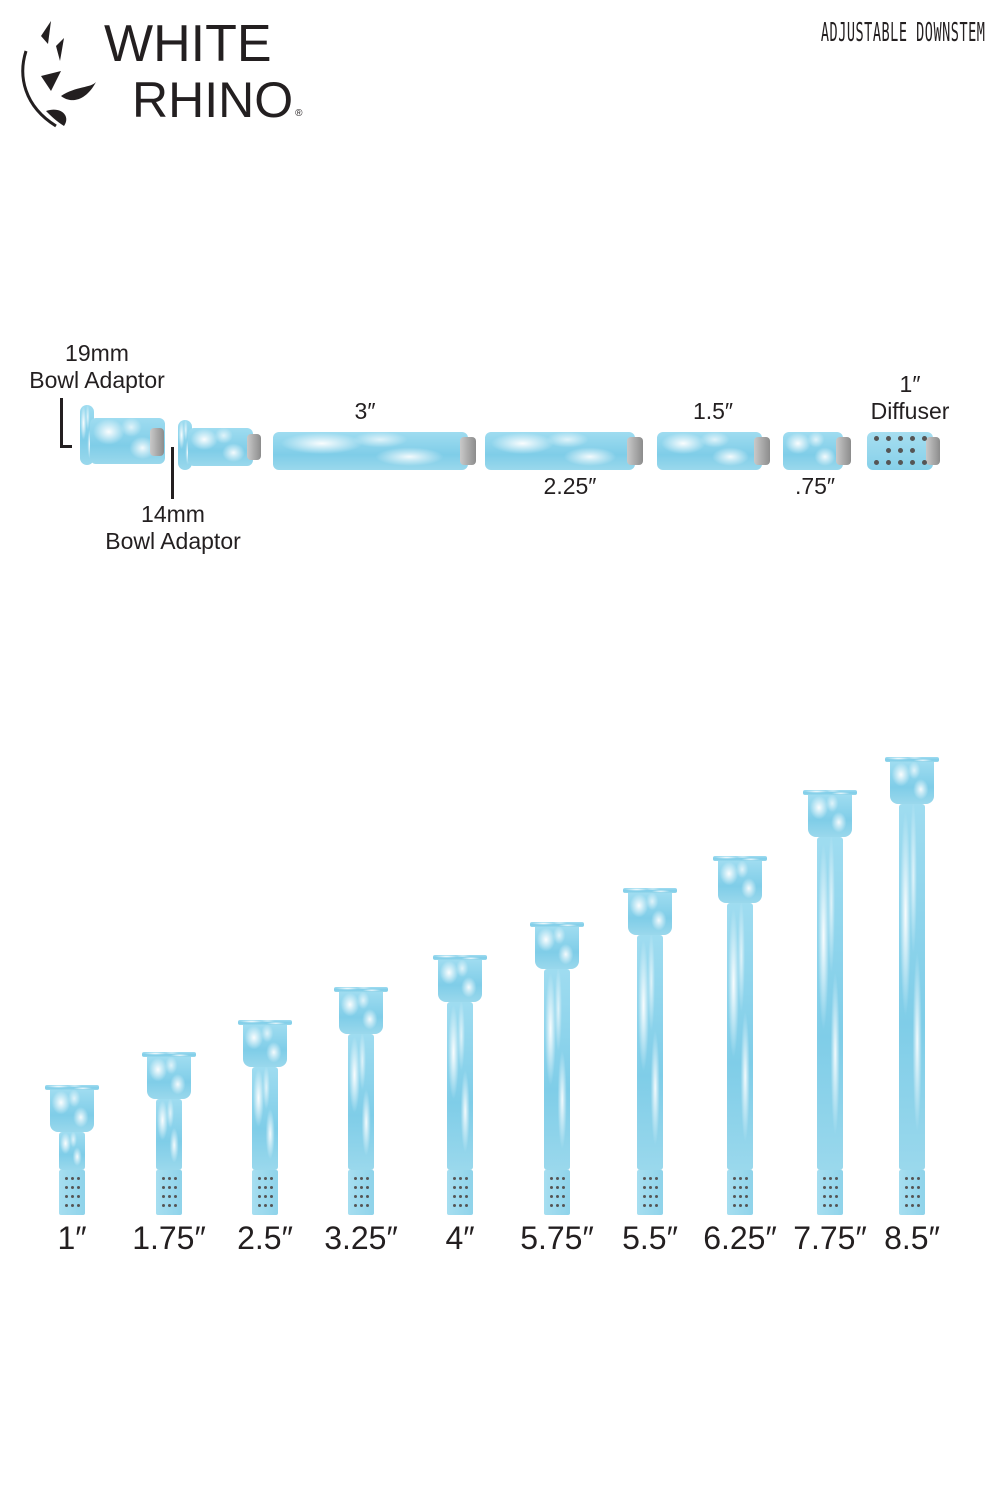  I want to click on registered-mark: ®, so click(299, 113).